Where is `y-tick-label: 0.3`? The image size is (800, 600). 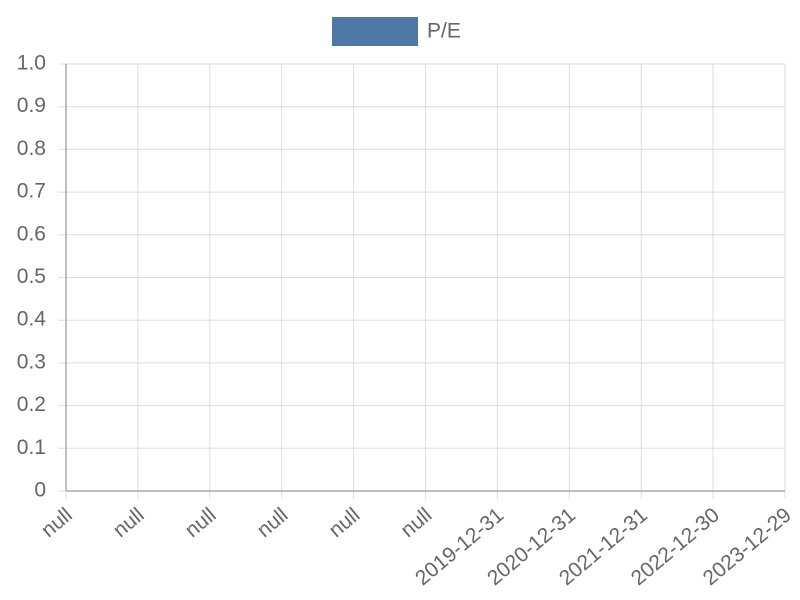
y-tick-label: 0.3 is located at coordinates (31, 361).